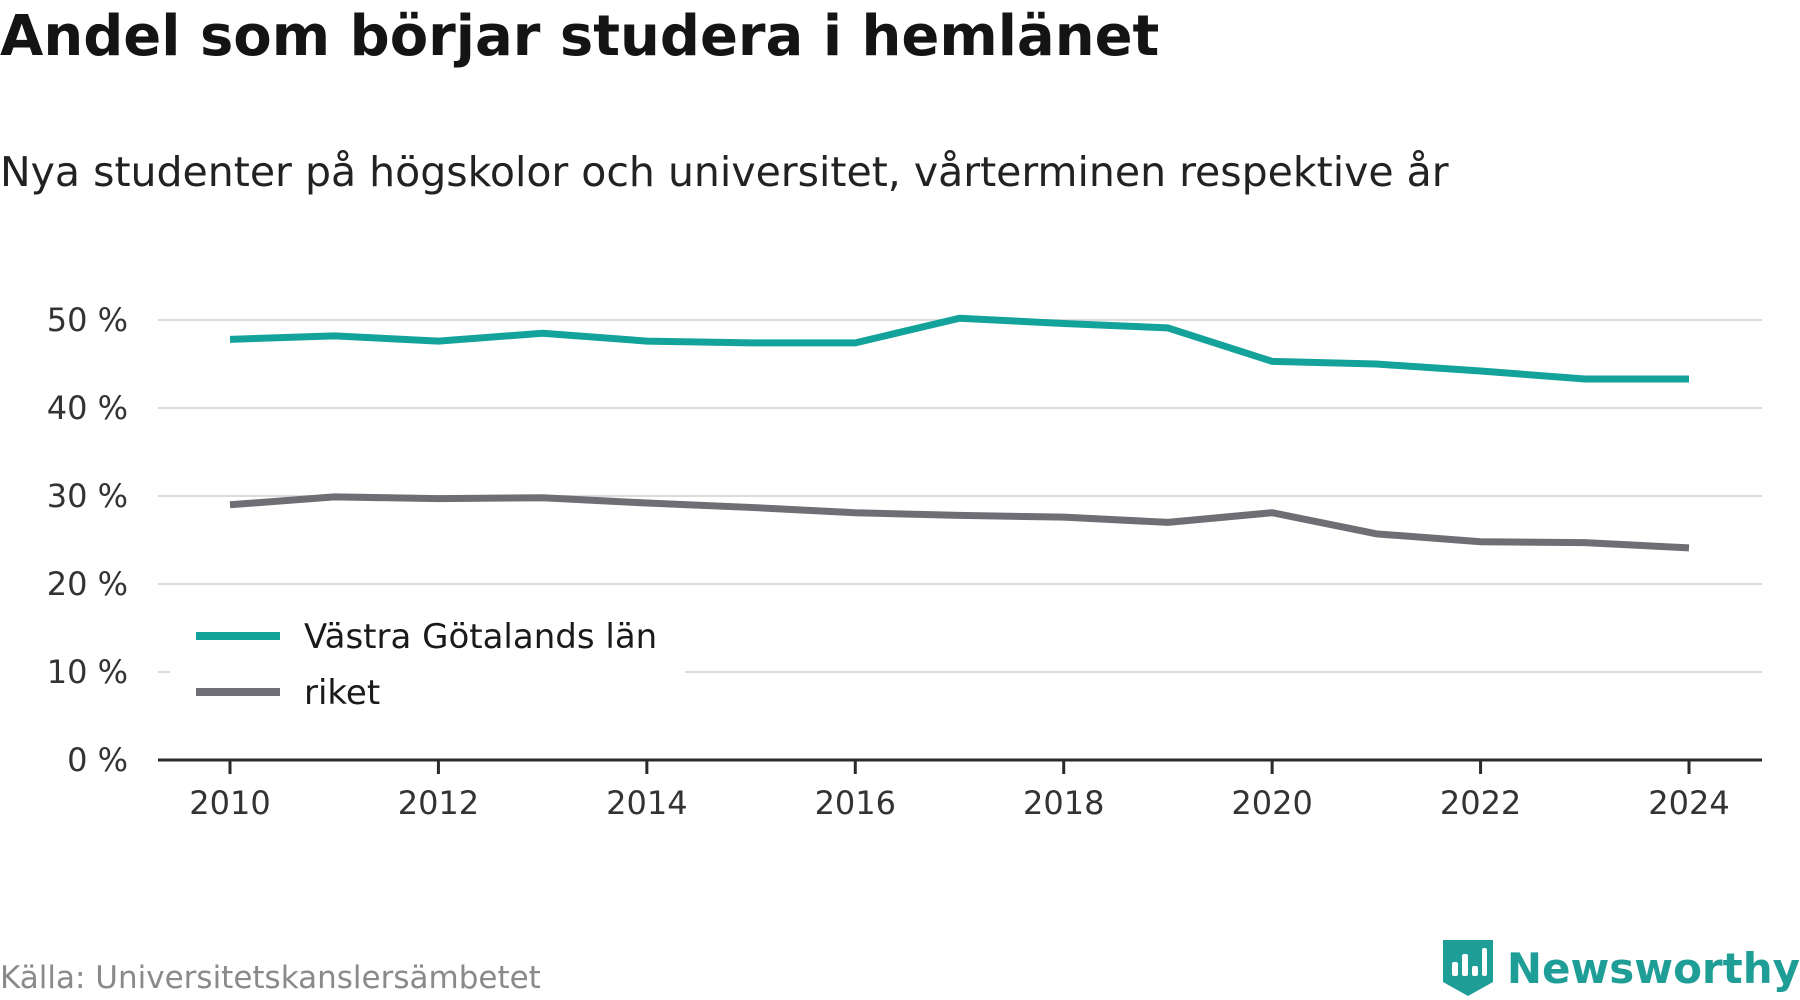  I want to click on x-axis, so click(960, 766).